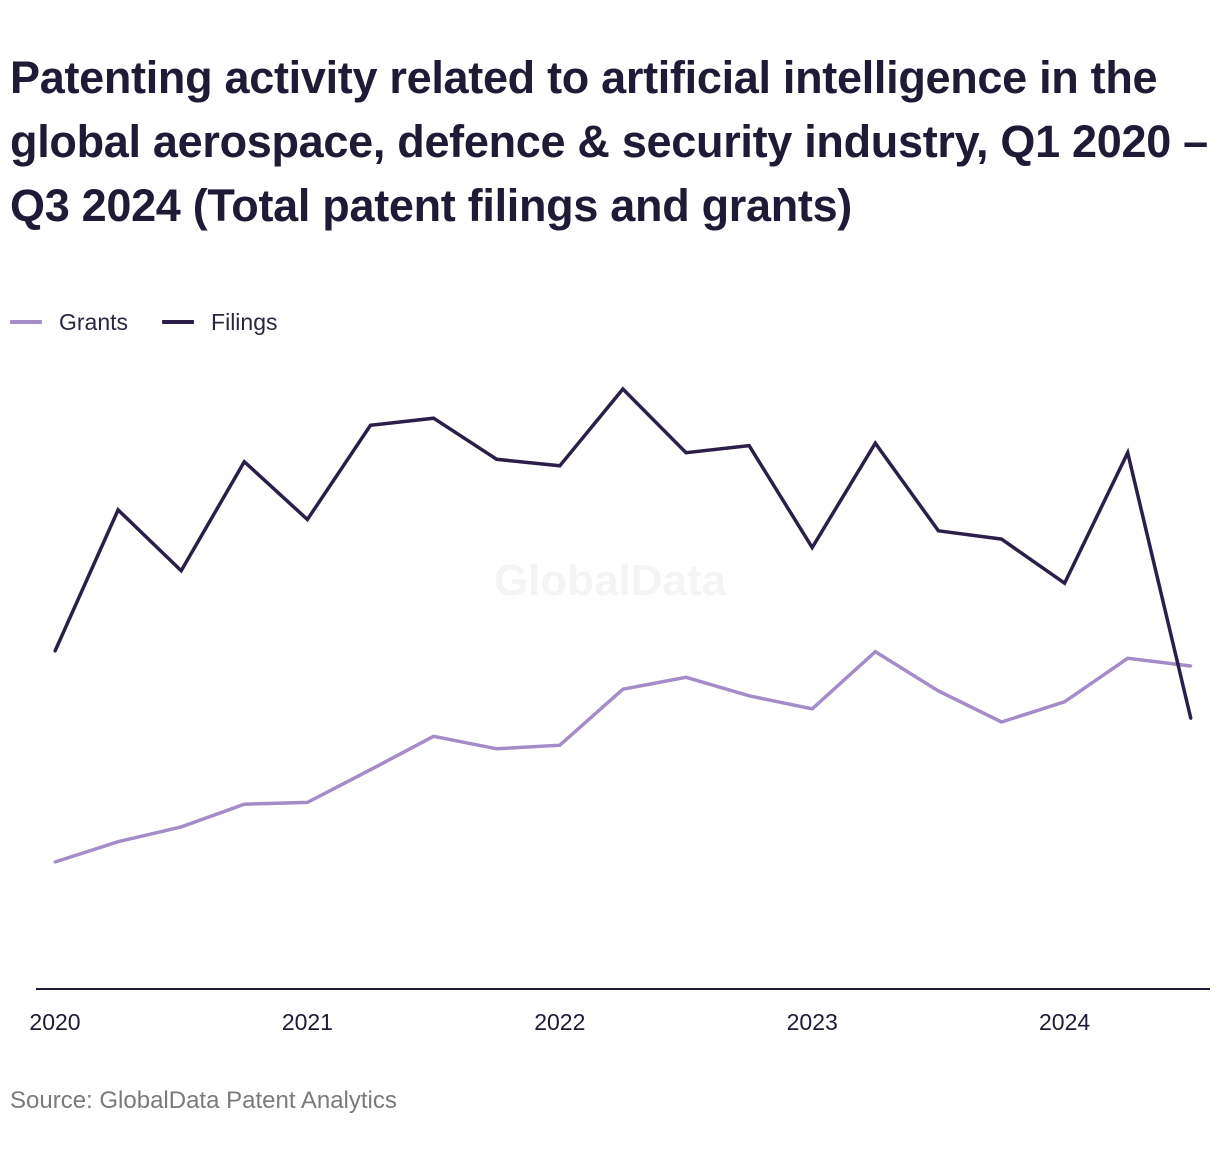  What do you see at coordinates (94, 321) in the screenshot?
I see `legend-label-grants: Grants` at bounding box center [94, 321].